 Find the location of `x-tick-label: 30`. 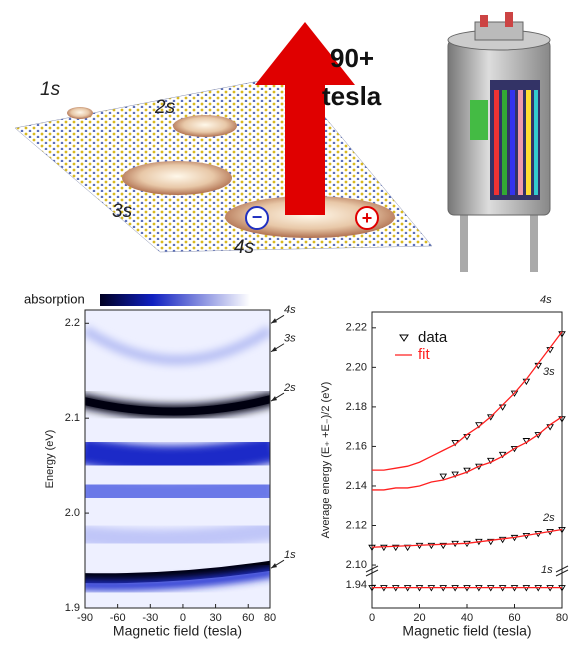

x-tick-label: 30 is located at coordinates (215, 618).